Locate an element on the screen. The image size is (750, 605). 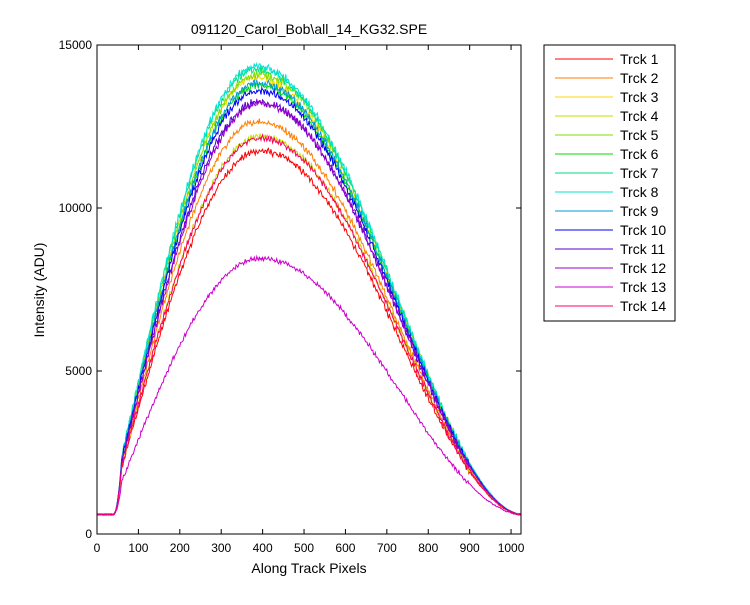
legend-label: Trck 7 is located at coordinates (639, 173).